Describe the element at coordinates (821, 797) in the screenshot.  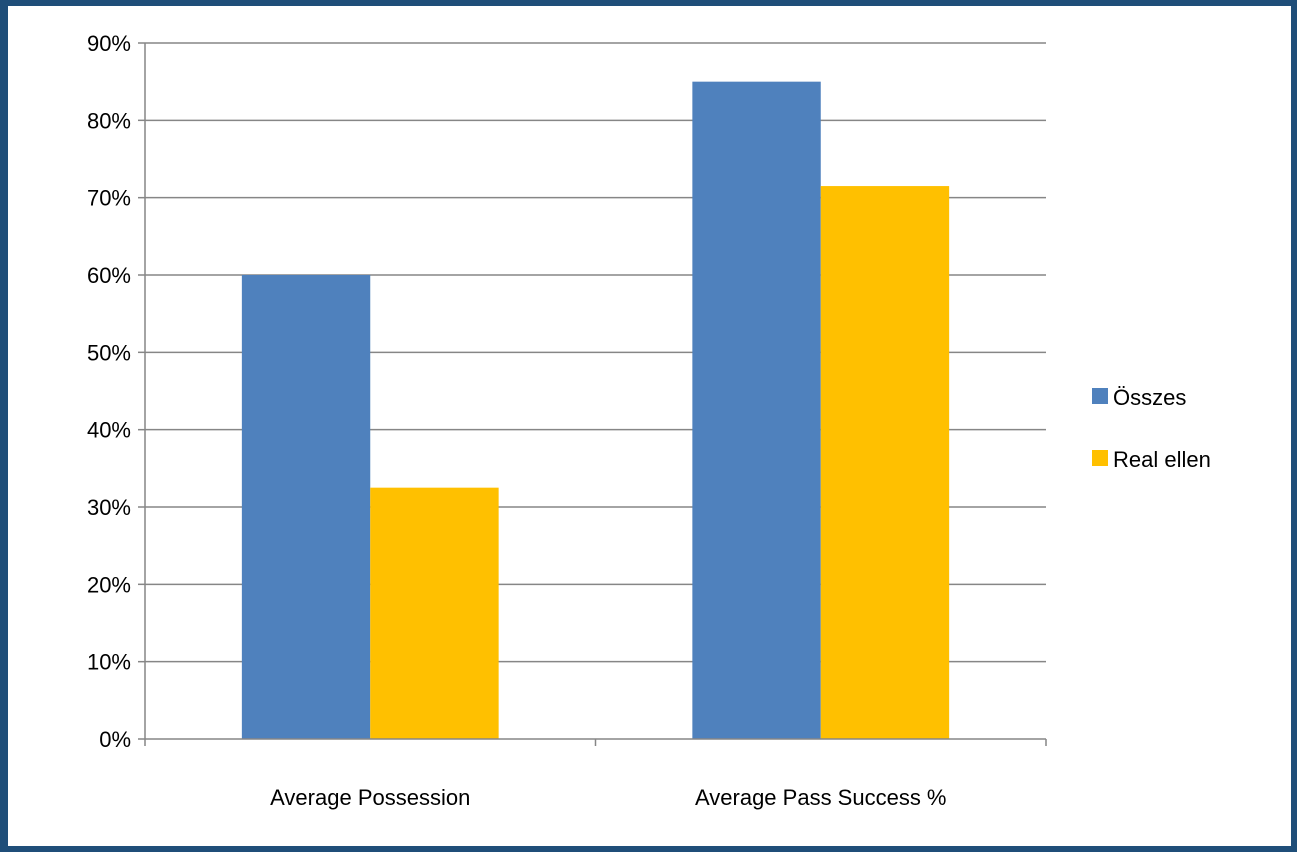
I see `category-label: Average Pass Success %` at that location.